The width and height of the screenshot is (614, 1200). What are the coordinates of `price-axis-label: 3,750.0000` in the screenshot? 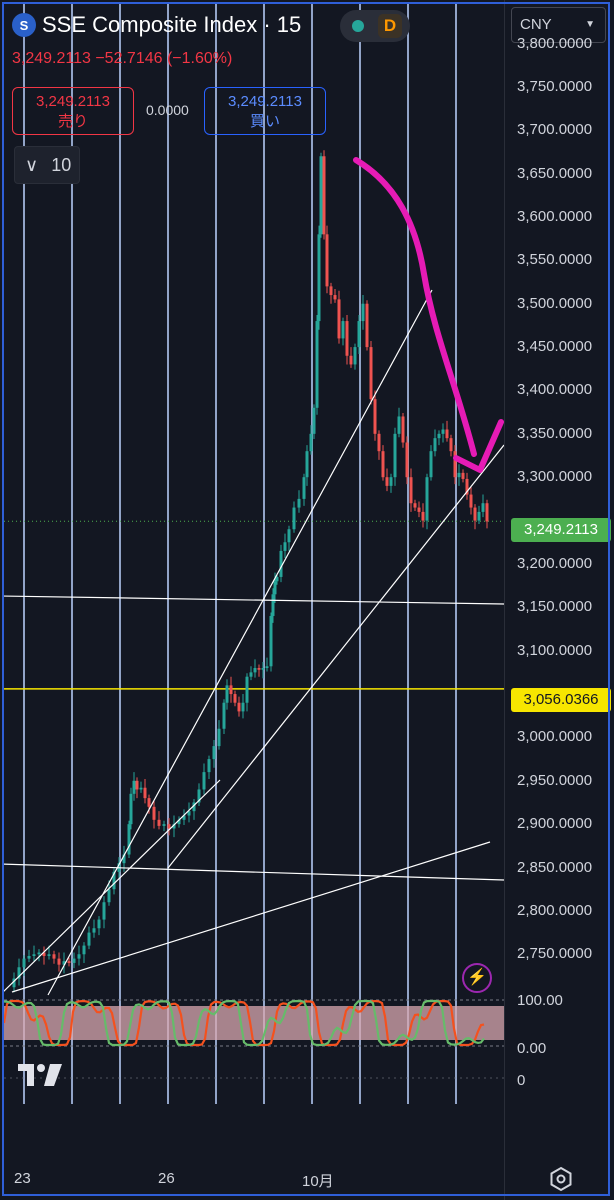 It's located at (555, 86).